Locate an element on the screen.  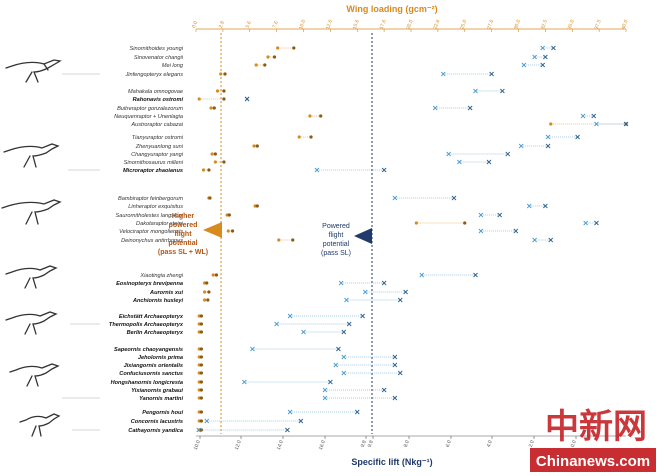
taxon-name: Sinovenator changii is located at coordinates (159, 58).